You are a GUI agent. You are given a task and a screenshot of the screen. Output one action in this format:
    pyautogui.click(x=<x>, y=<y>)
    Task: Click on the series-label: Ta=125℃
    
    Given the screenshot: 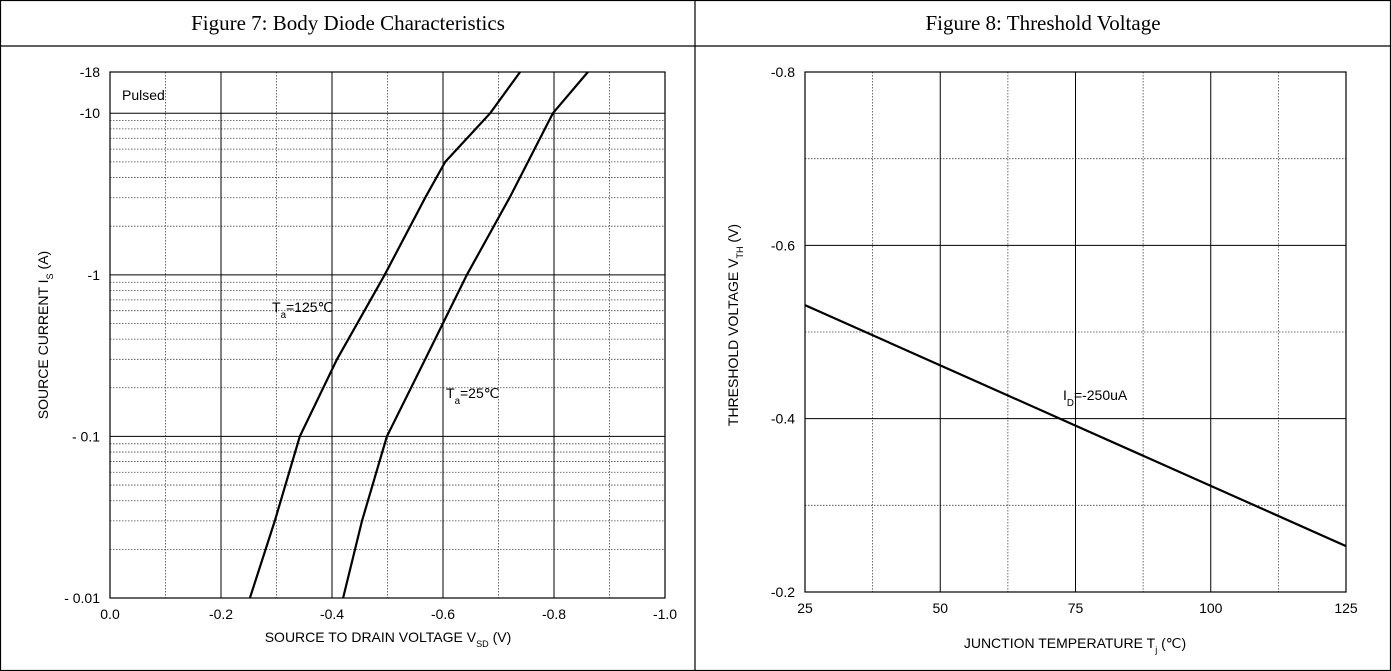 What is the action you would take?
    pyautogui.click(x=302, y=310)
    